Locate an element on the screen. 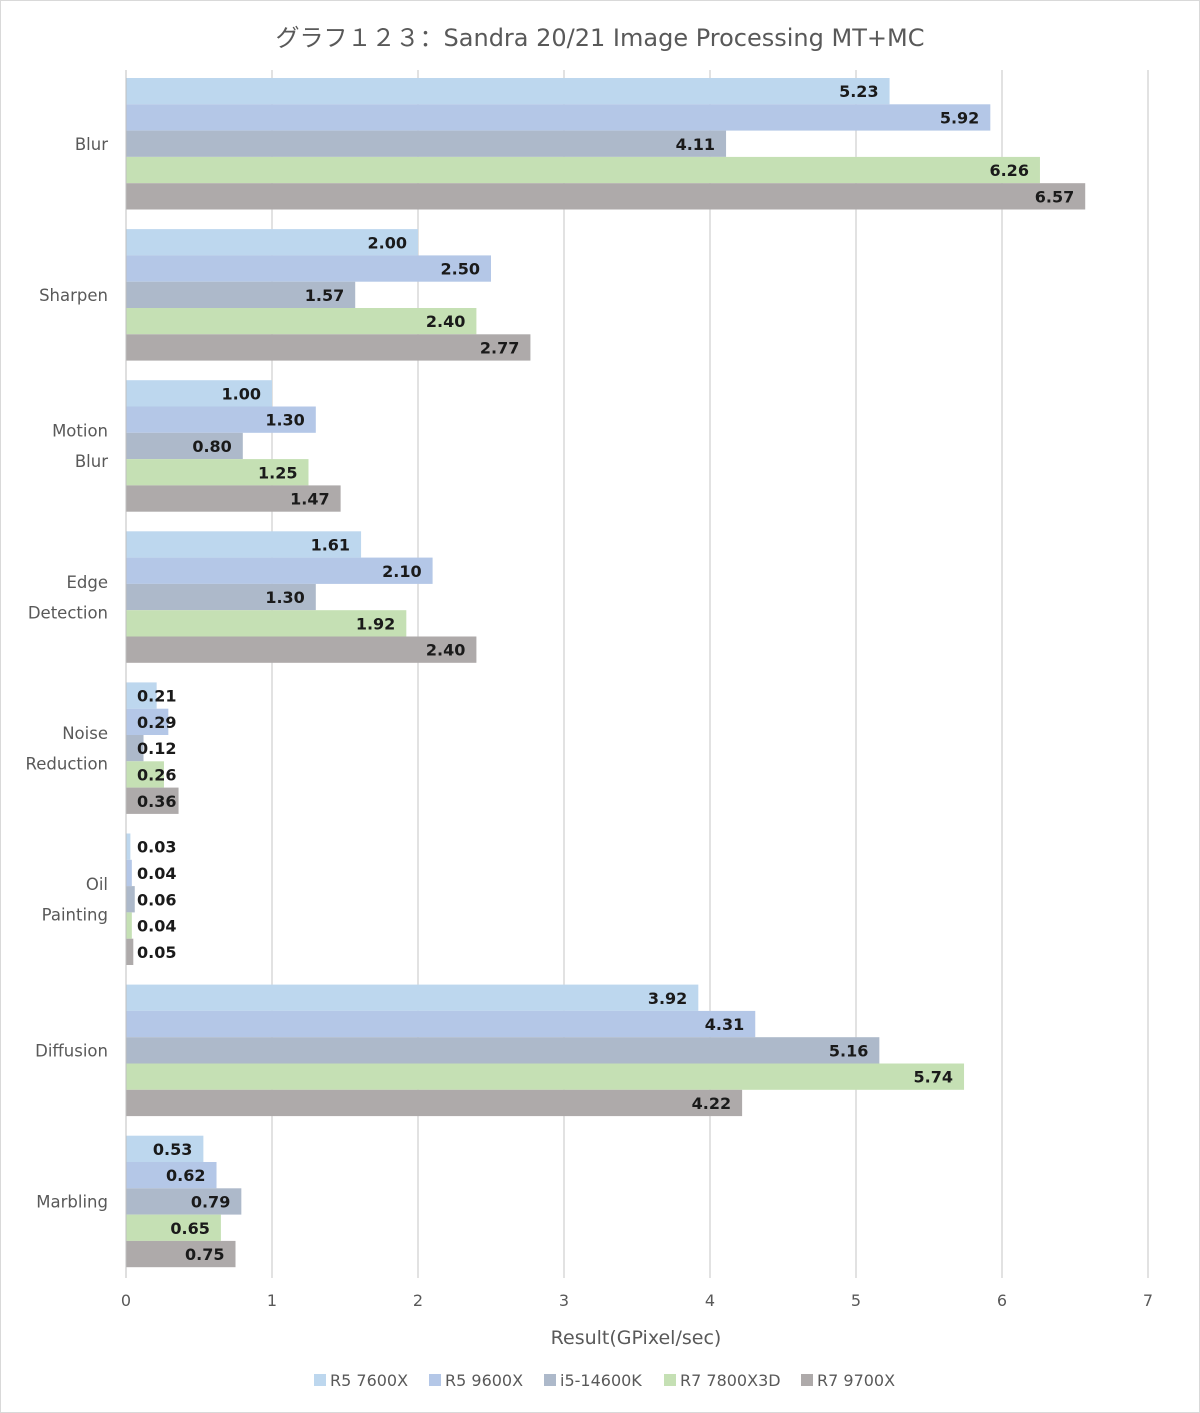  data-label: 1.57 is located at coordinates (324, 295).